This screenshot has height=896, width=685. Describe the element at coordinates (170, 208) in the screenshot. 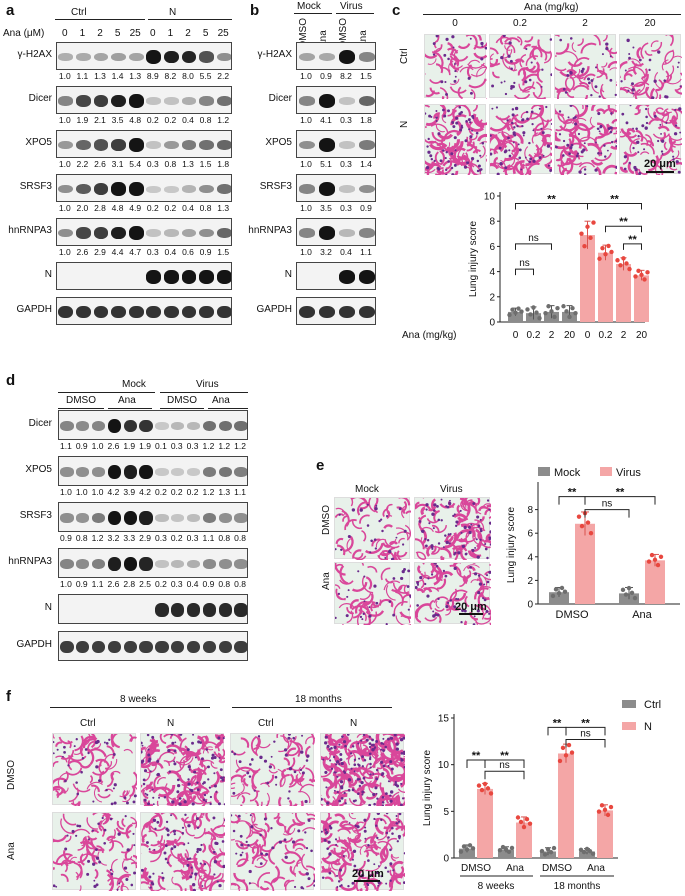

I see `band-quant-value: 0.2` at that location.